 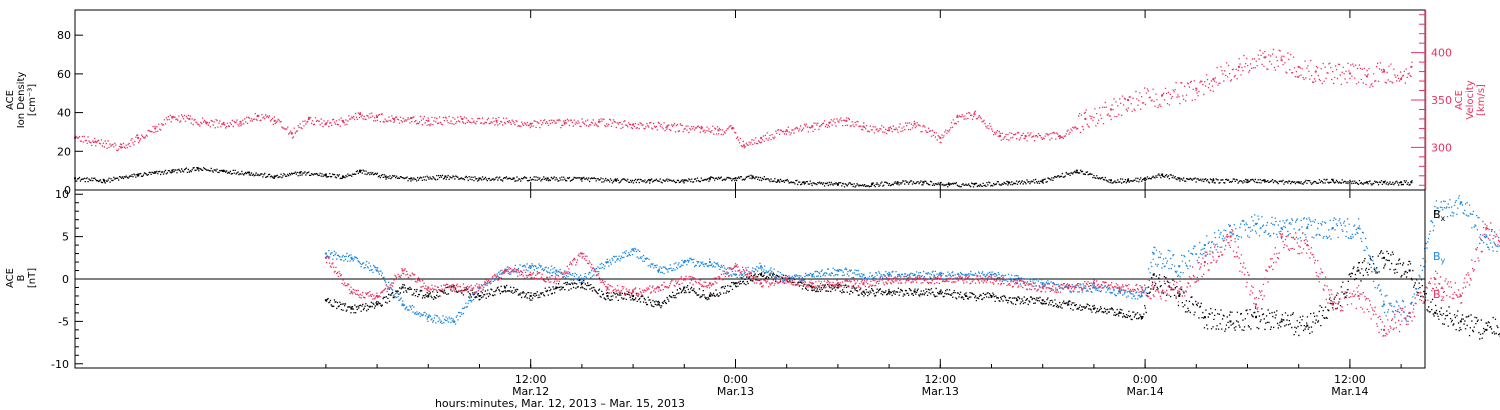 I want to click on velocity-axis: 300 350 400, so click(x=1431, y=100).